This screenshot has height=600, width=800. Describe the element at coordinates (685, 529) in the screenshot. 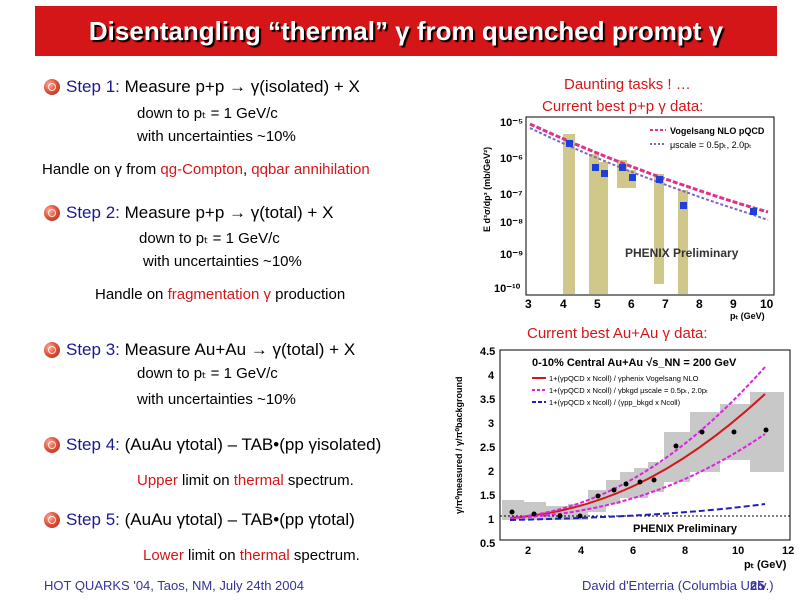

I see `auau-watermark: PHENIX Preliminary` at that location.